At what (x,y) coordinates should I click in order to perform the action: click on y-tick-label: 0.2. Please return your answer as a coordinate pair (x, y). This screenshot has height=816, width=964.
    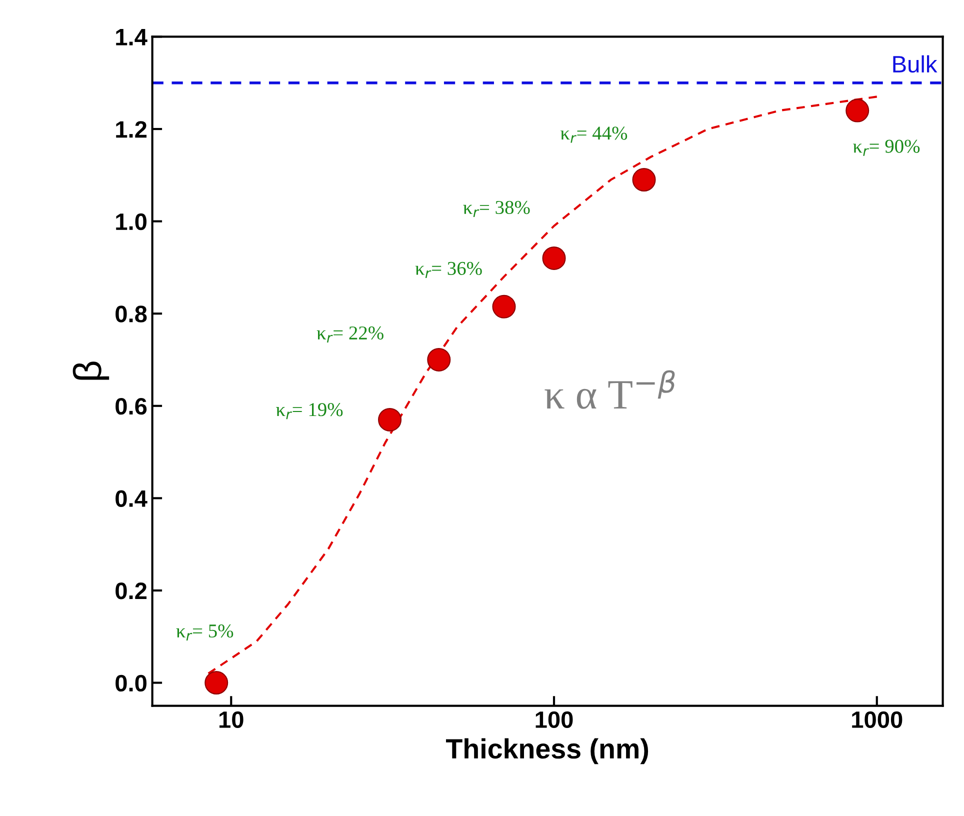
    Looking at the image, I should click on (131, 591).